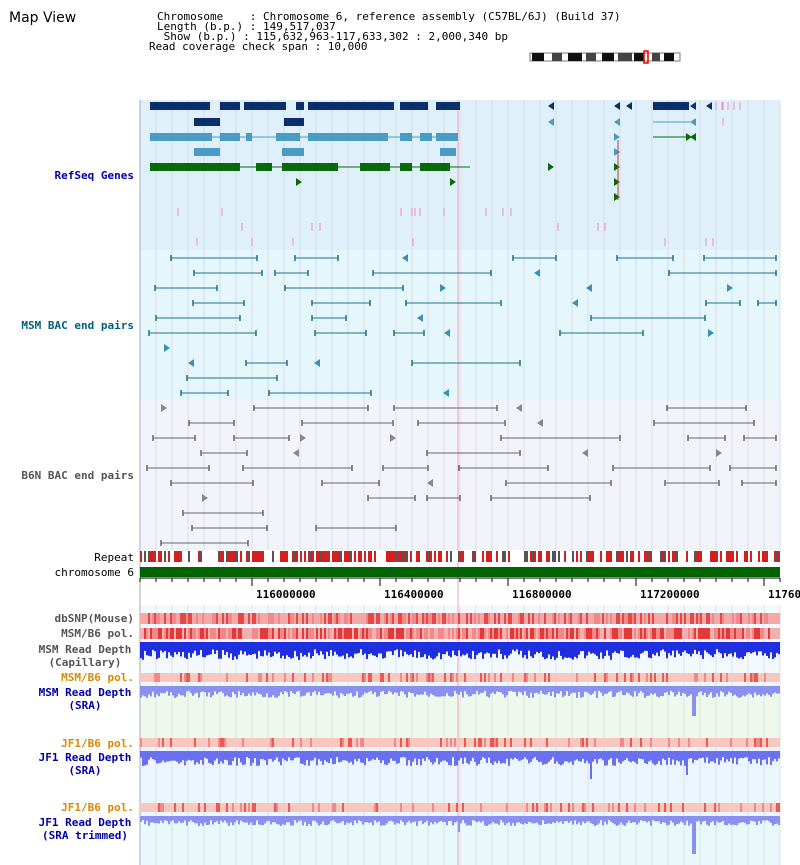 The image size is (800, 865). I want to click on track-label-msm-bac: MSM BAC end pairs, so click(77, 325).